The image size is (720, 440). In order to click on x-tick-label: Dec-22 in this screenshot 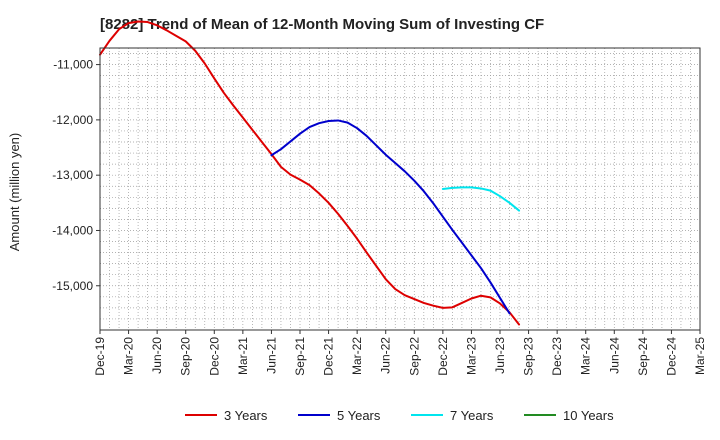, I will do `click(443, 356)`.